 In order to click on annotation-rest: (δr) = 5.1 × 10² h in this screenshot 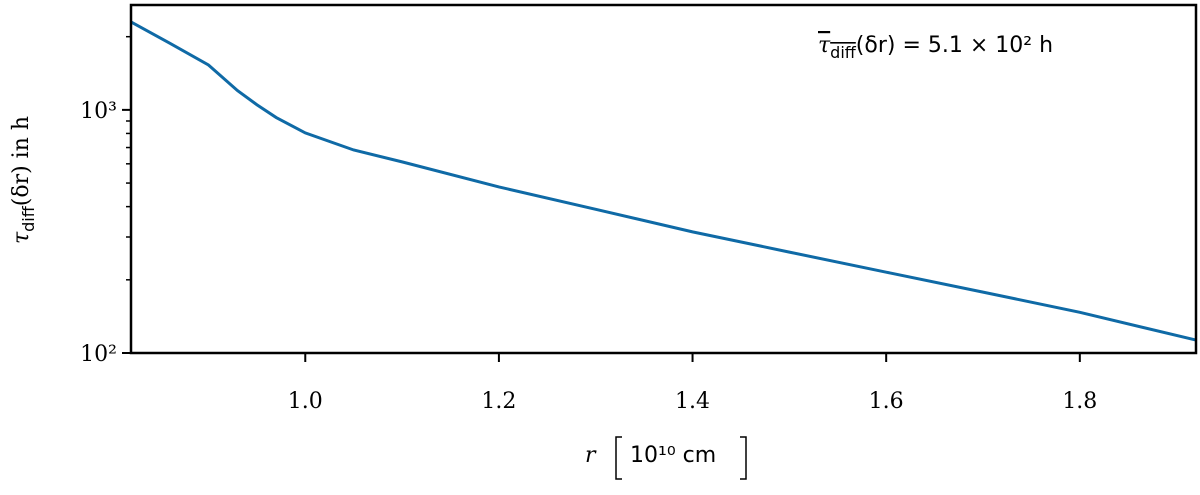, I will do `click(954, 45)`.